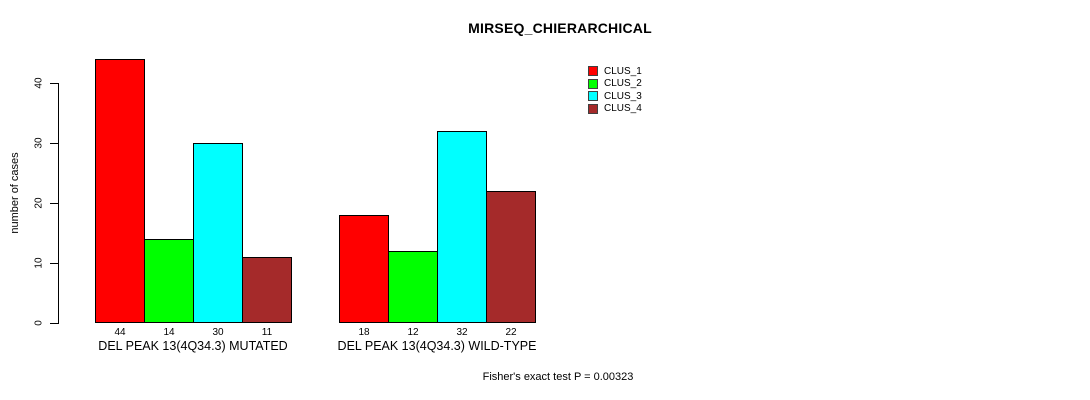 The width and height of the screenshot is (1090, 400). What do you see at coordinates (218, 233) in the screenshot?
I see `bar-clus_3-group1` at bounding box center [218, 233].